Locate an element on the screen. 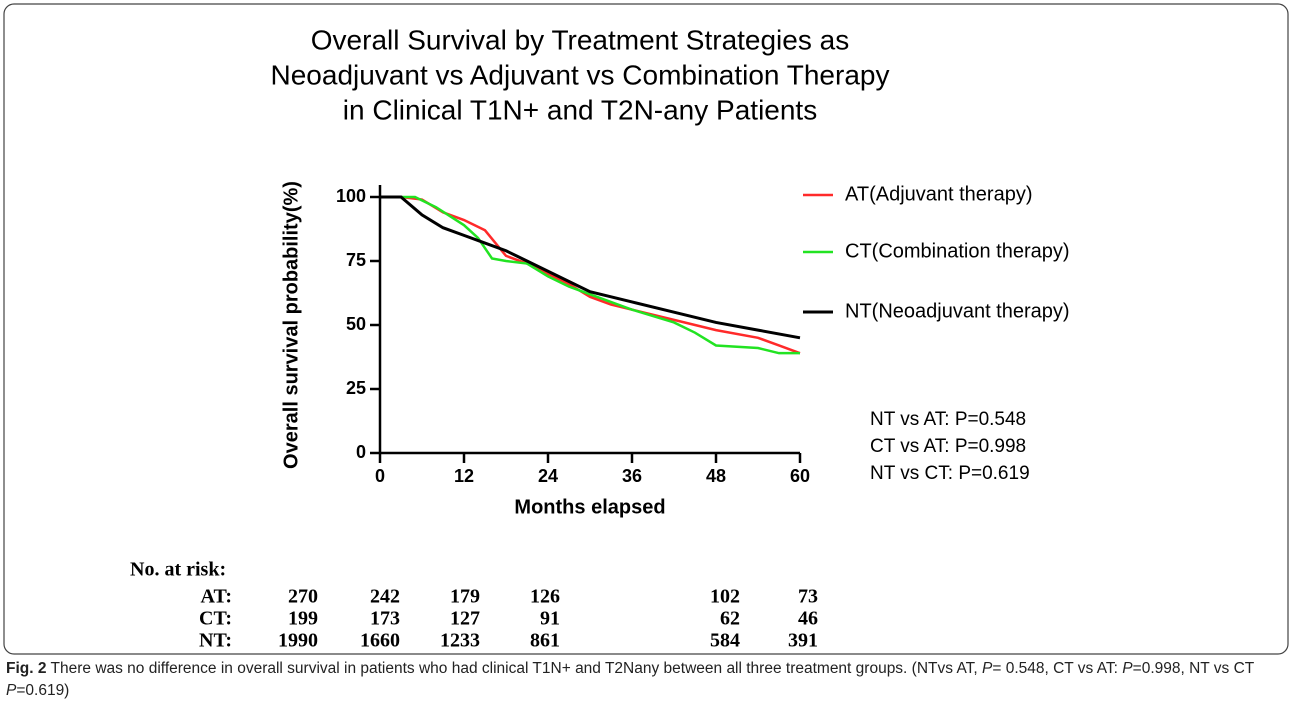  x-tick-label: 0 is located at coordinates (380, 476).